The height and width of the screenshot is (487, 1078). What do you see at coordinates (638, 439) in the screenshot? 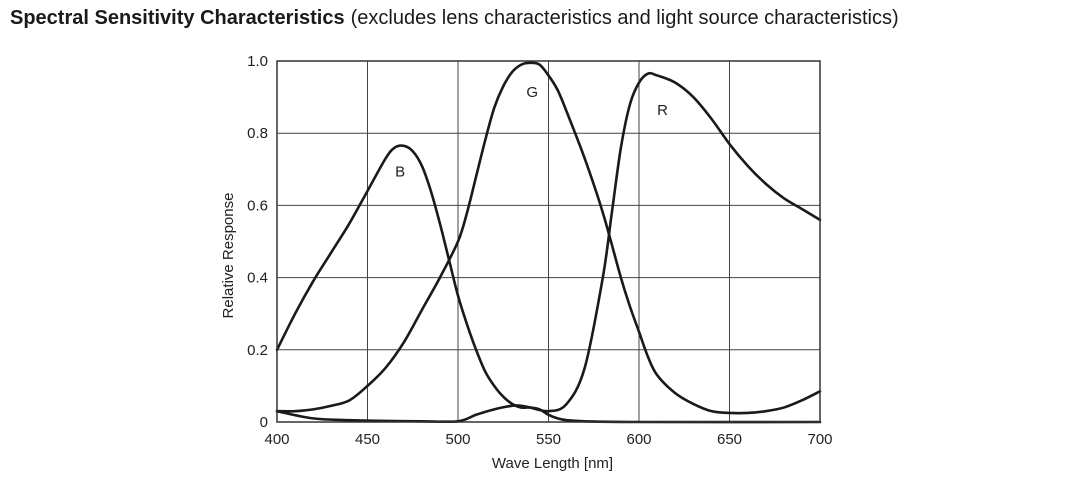
I see `x-tick-label-600: 600` at bounding box center [638, 439].